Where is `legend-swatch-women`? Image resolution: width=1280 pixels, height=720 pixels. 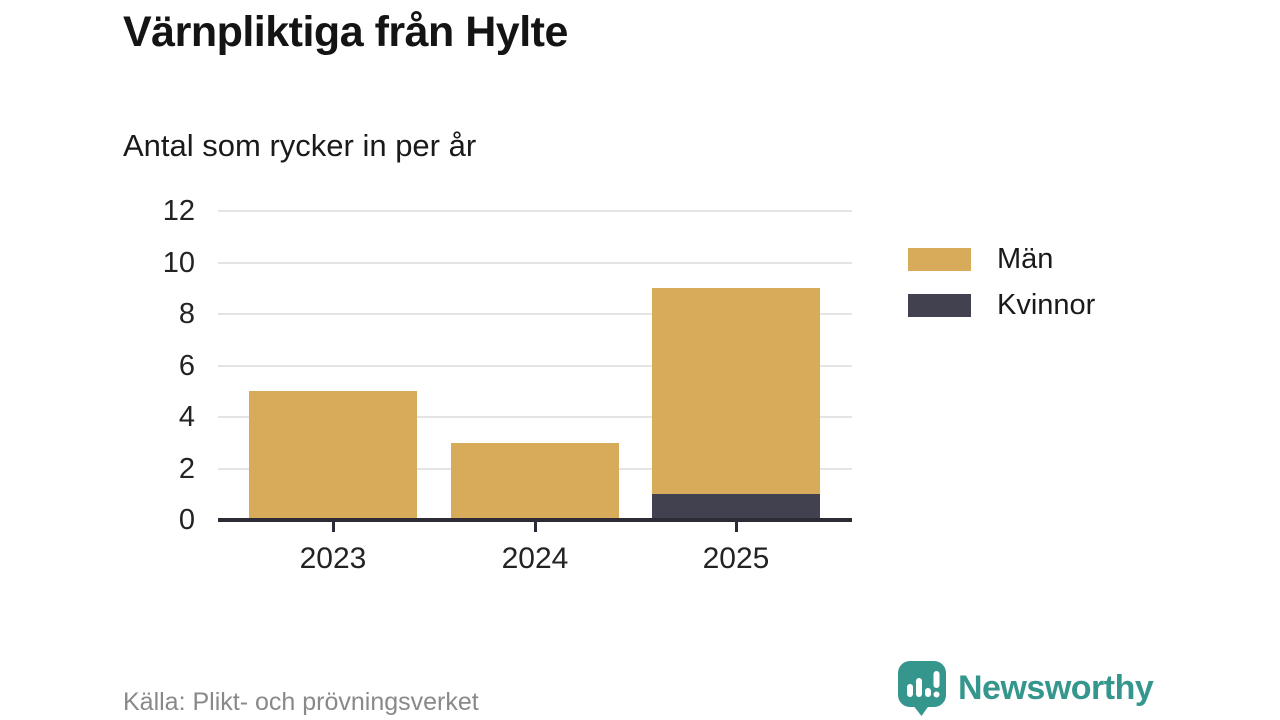 legend-swatch-women is located at coordinates (939, 305).